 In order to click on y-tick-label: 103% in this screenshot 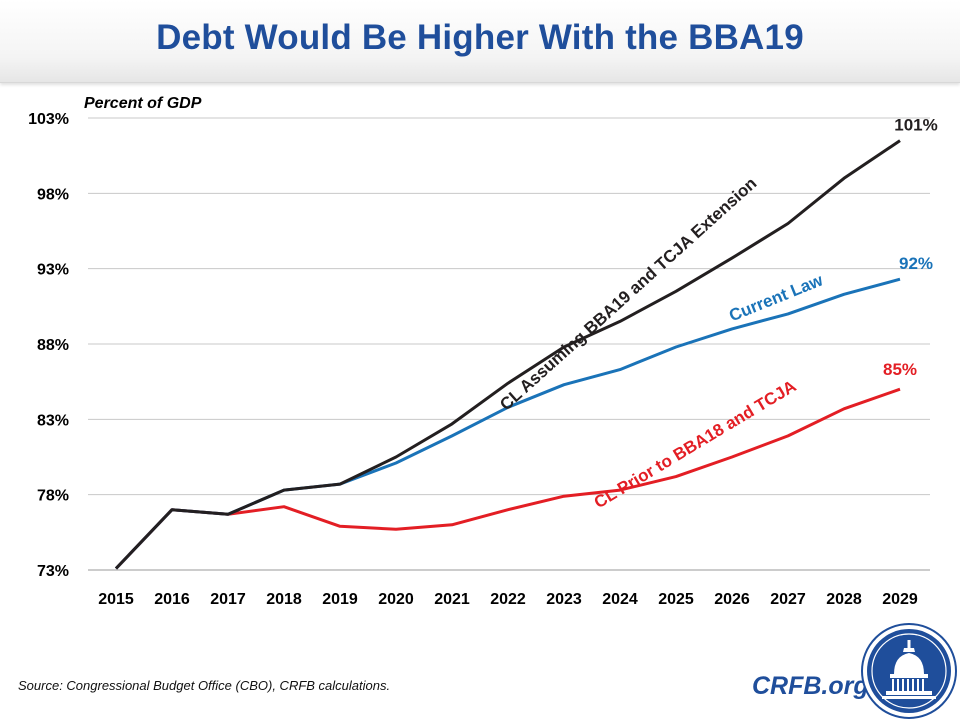, I will do `click(48, 119)`.